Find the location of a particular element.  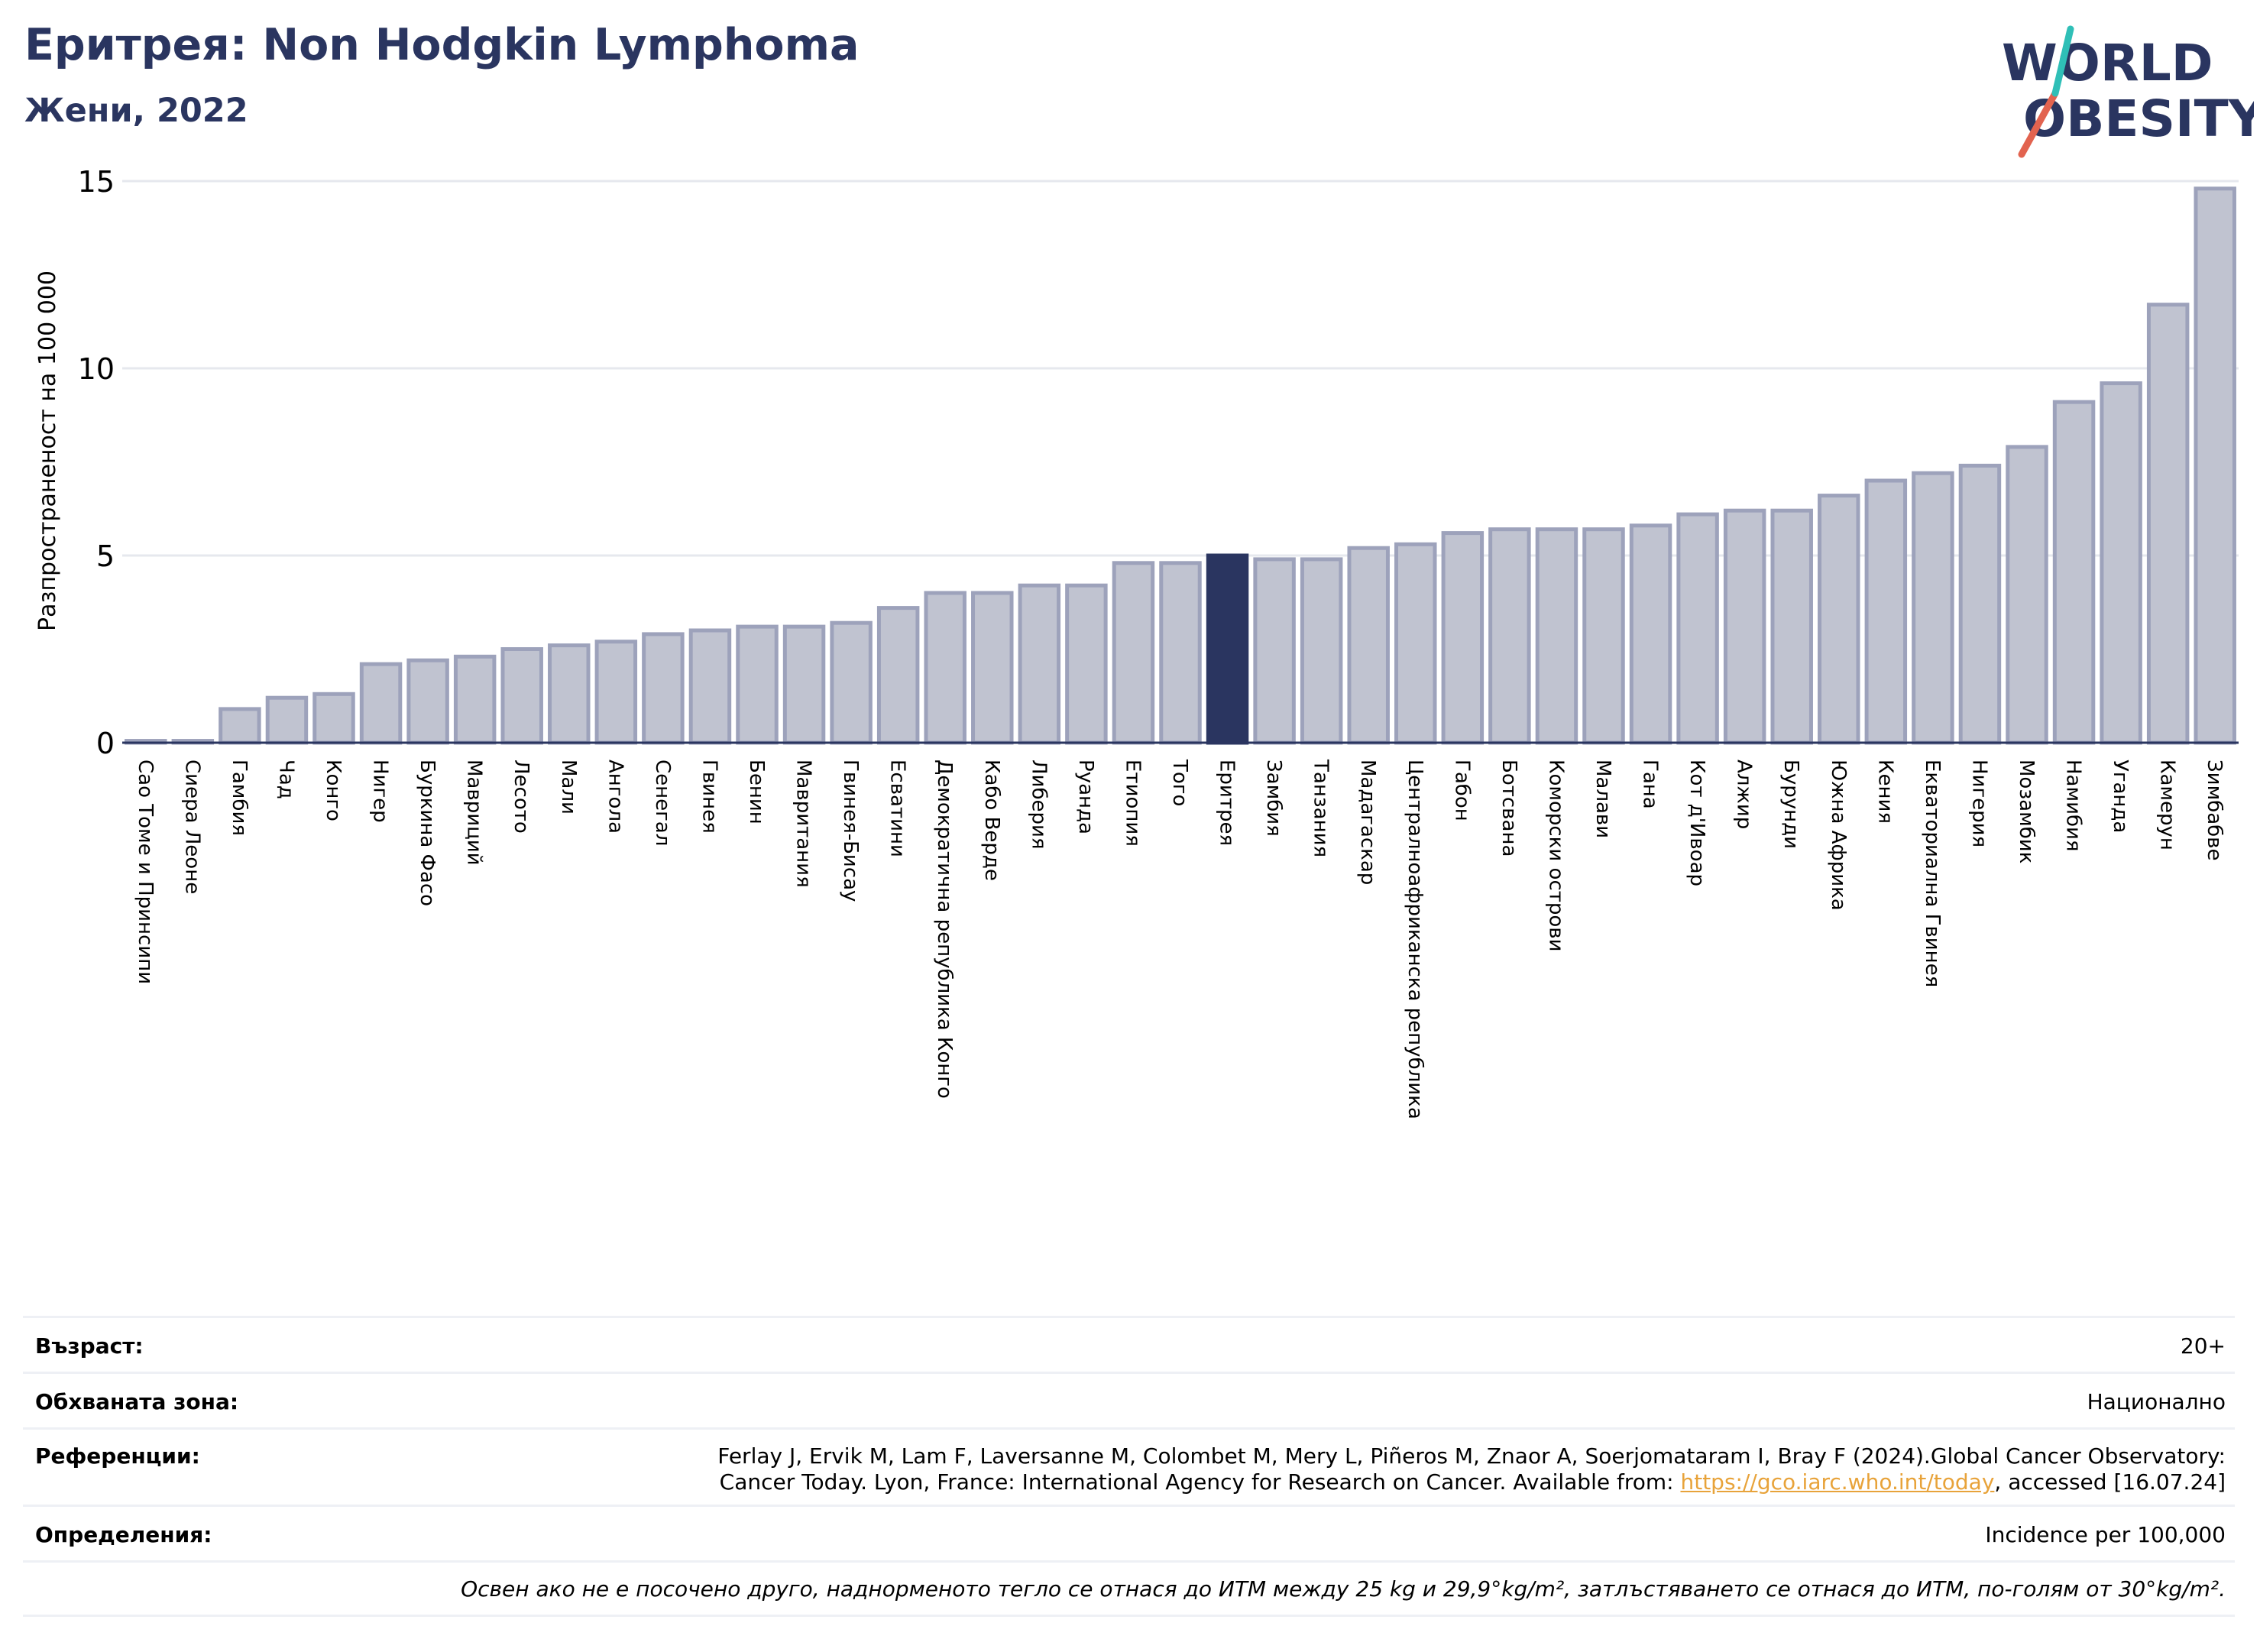

x-tick-label: Гамбия is located at coordinates (239, 798).